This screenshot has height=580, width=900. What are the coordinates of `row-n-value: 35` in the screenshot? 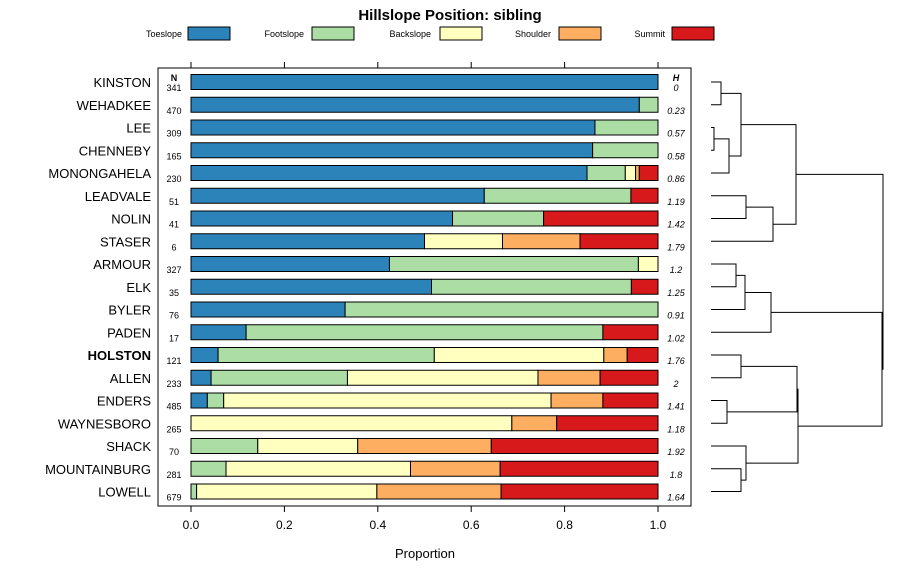 It's located at (174, 293).